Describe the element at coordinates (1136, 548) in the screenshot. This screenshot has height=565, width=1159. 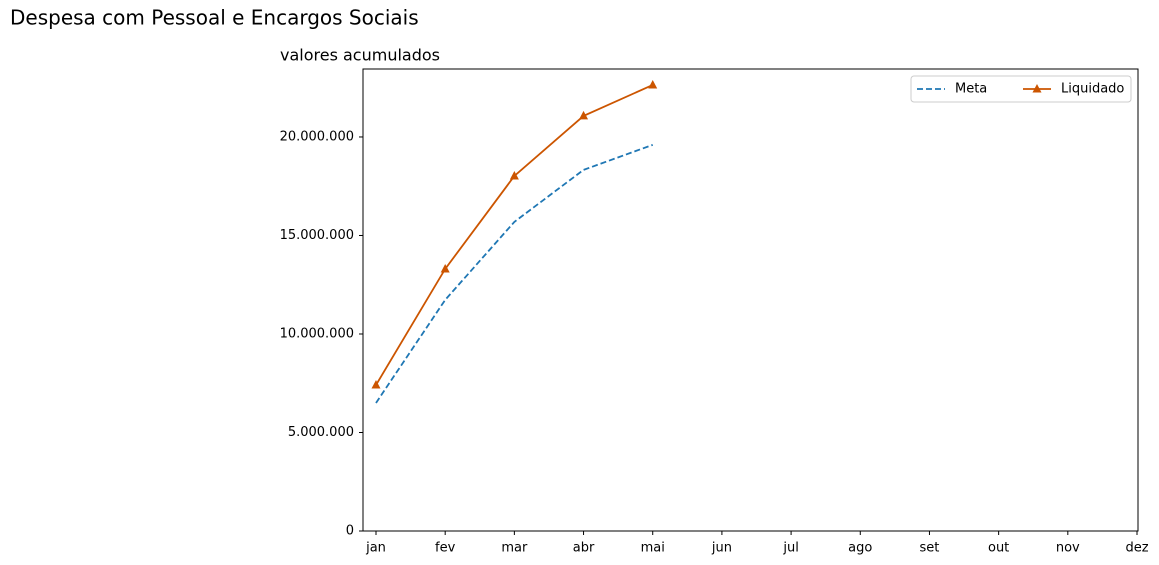
I see `x-tick-label: dez` at that location.